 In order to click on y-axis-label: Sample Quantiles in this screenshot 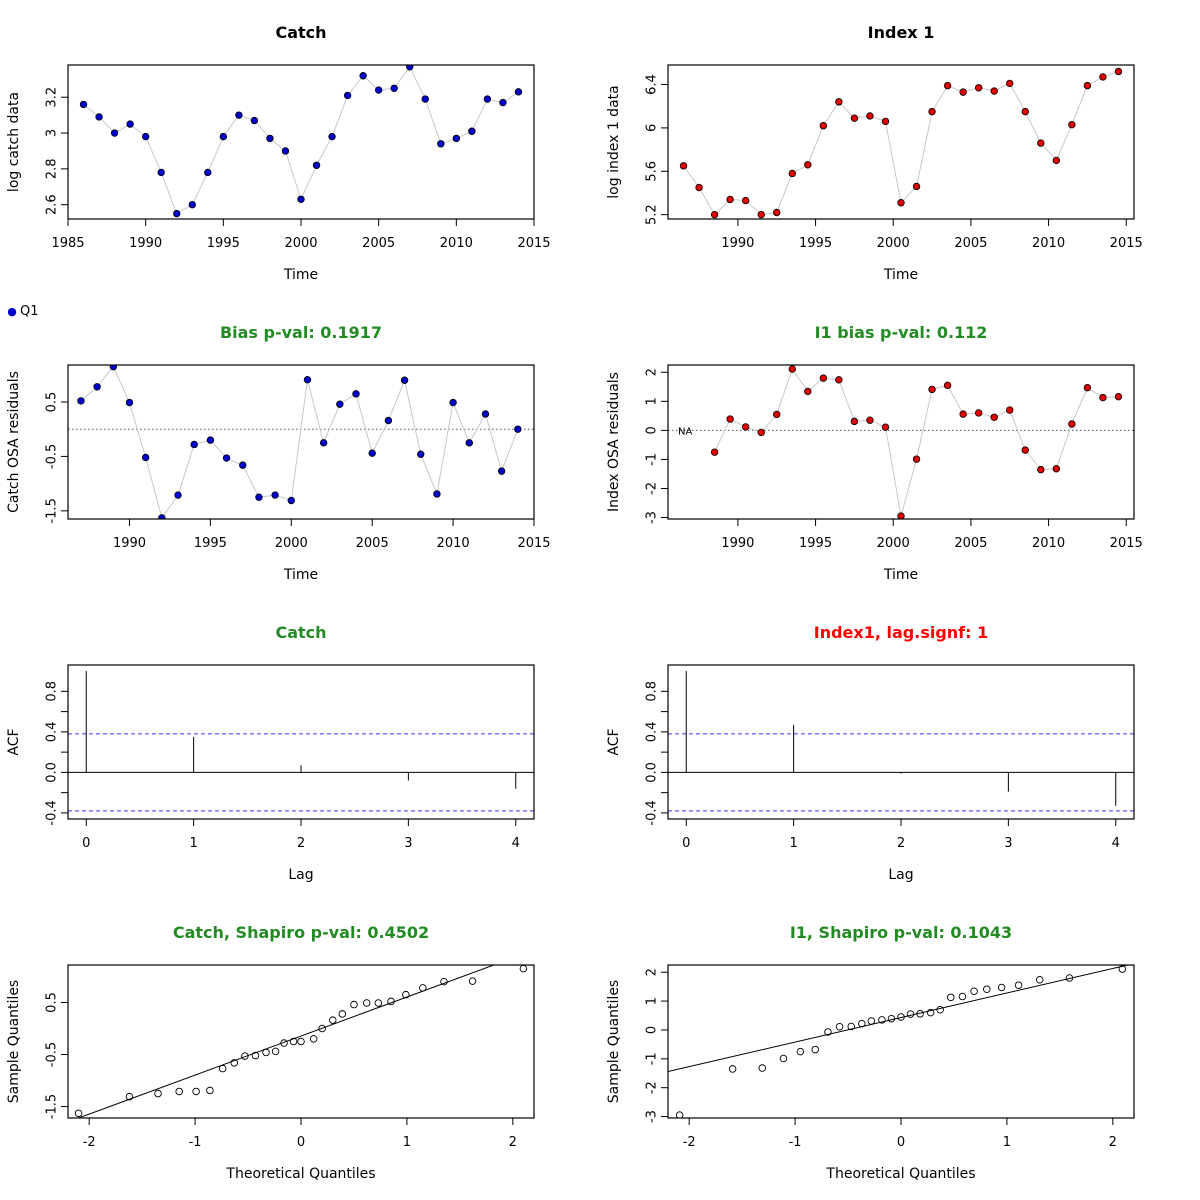, I will do `click(14, 1041)`.